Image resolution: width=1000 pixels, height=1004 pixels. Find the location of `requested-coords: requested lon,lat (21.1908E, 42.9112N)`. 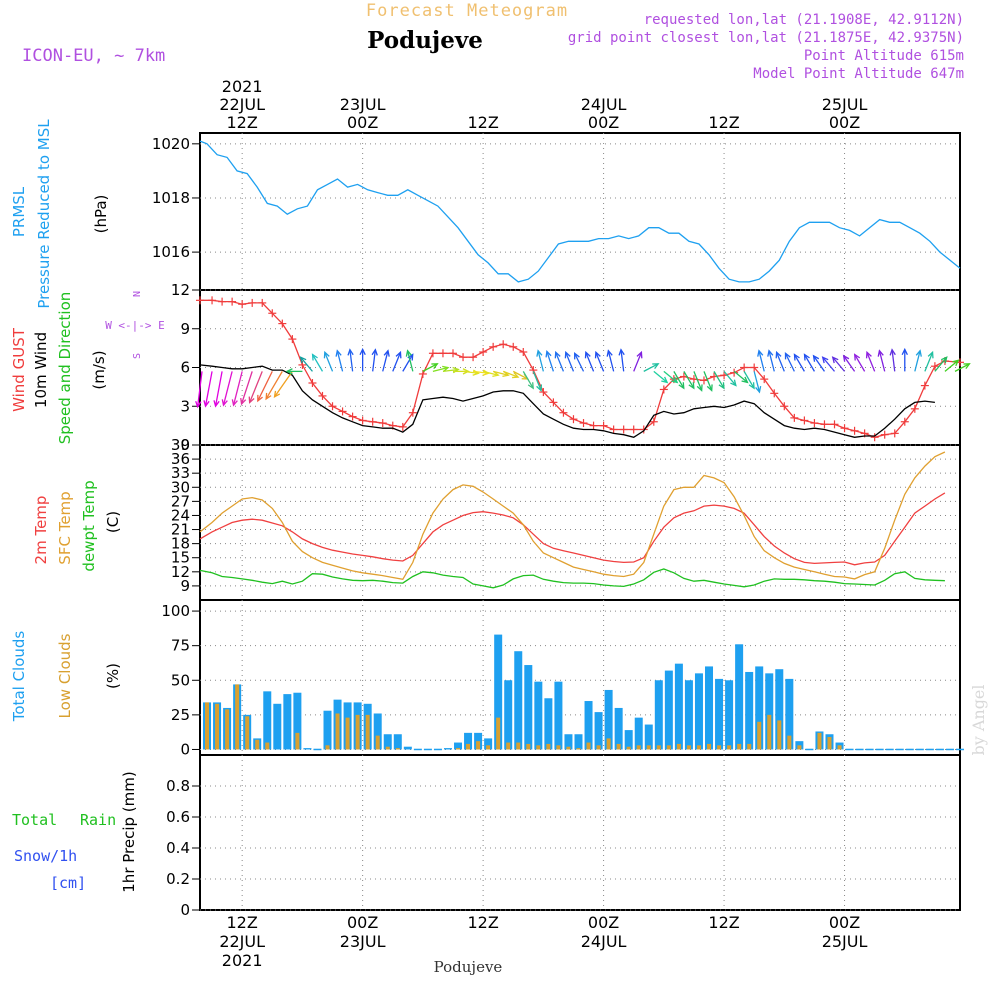

requested-coords: requested lon,lat (21.1908E, 42.9112N) is located at coordinates (804, 20).